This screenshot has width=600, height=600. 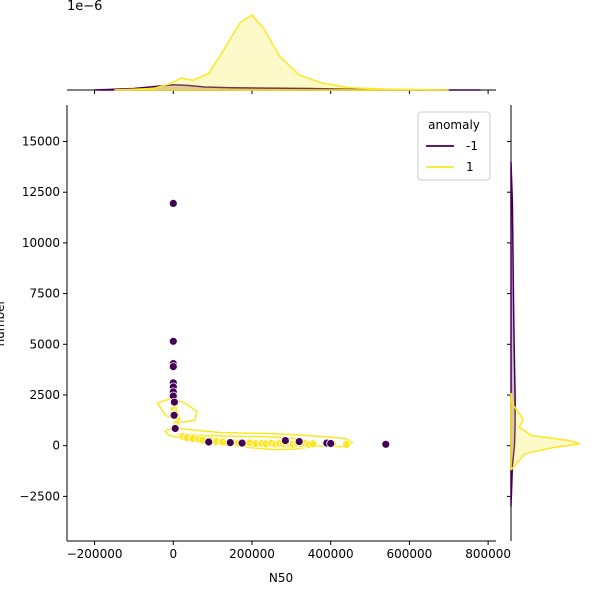 What do you see at coordinates (3, 323) in the screenshot?
I see `y-axis-label: number` at bounding box center [3, 323].